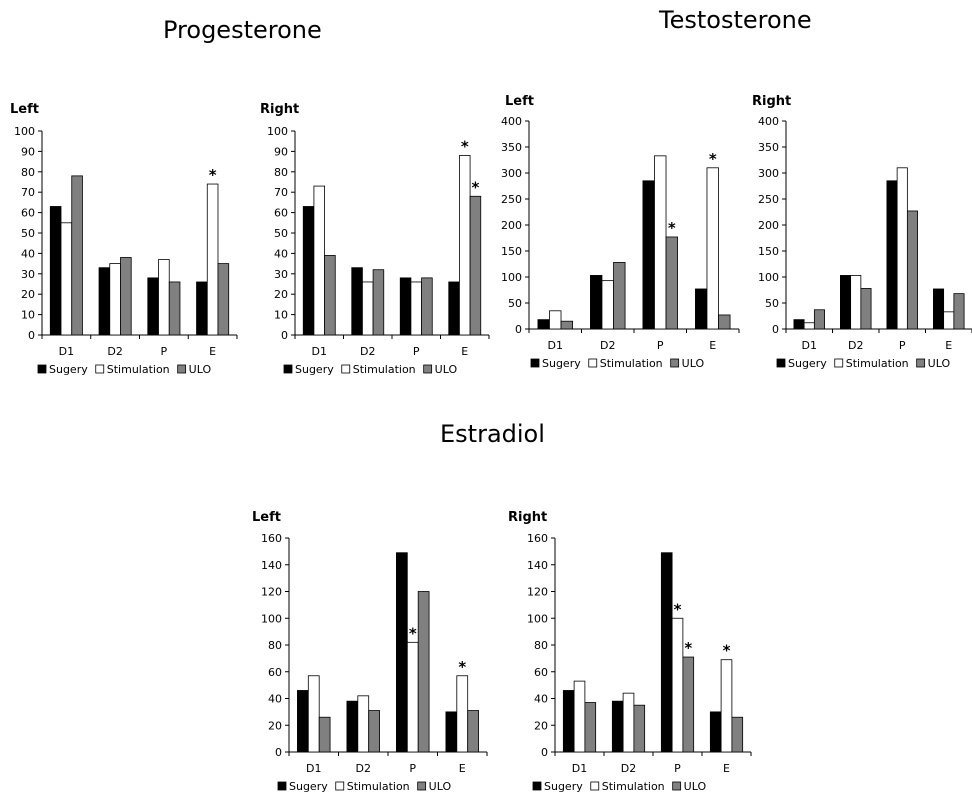  What do you see at coordinates (275, 725) in the screenshot?
I see `y-tick-label: 20` at bounding box center [275, 725].